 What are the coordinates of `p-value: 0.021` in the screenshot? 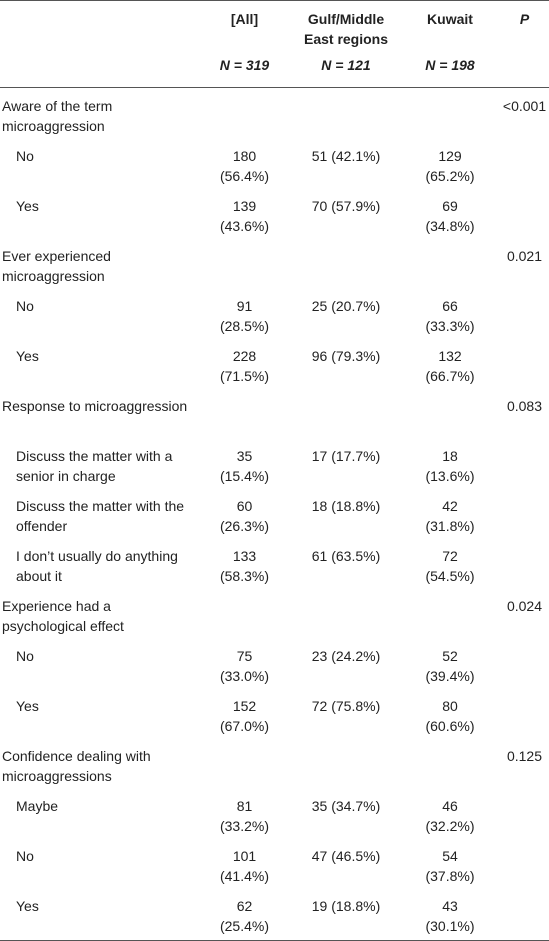 It's located at (524, 255).